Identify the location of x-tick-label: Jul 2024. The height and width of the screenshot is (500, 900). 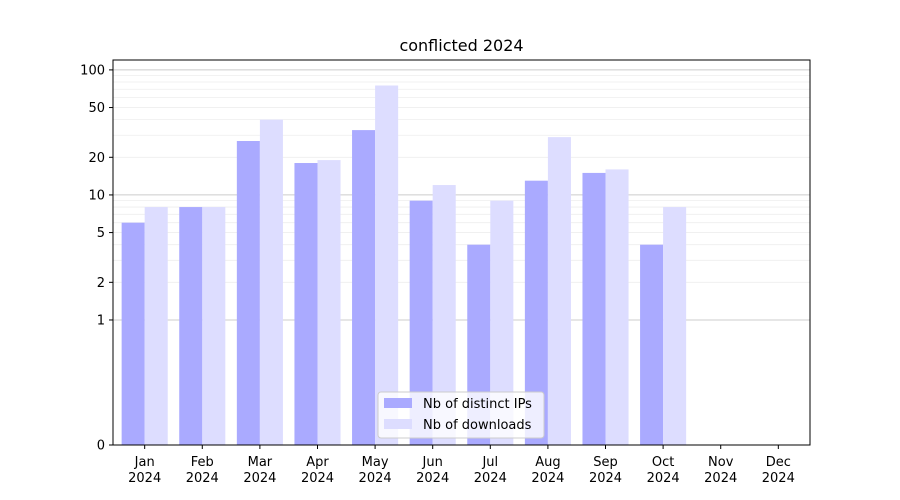
(490, 470).